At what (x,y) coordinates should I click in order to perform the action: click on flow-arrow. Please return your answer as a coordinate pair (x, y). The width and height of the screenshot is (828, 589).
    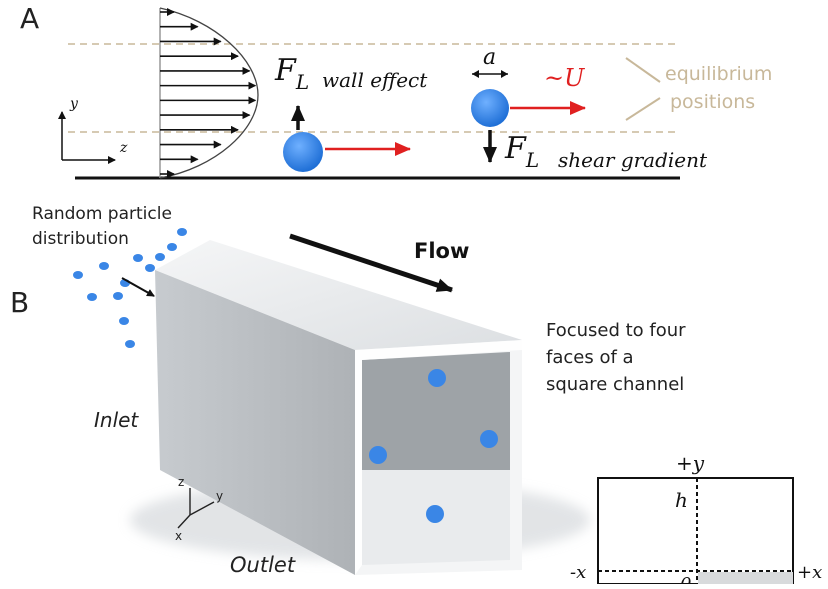
    Looking at the image, I should click on (371, 263).